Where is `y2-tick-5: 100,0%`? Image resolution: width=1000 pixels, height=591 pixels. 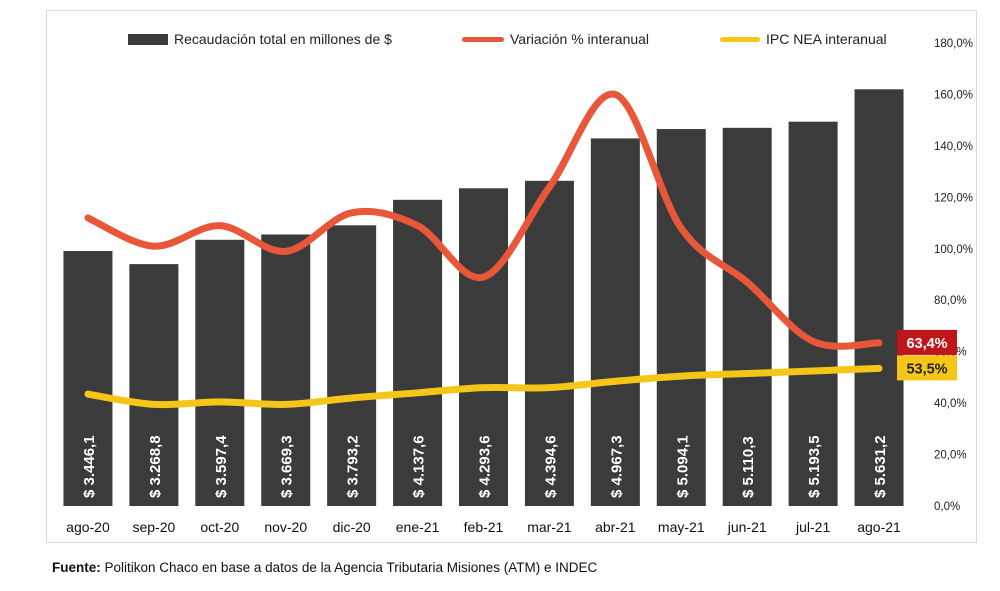
y2-tick-5: 100,0% is located at coordinates (953, 250).